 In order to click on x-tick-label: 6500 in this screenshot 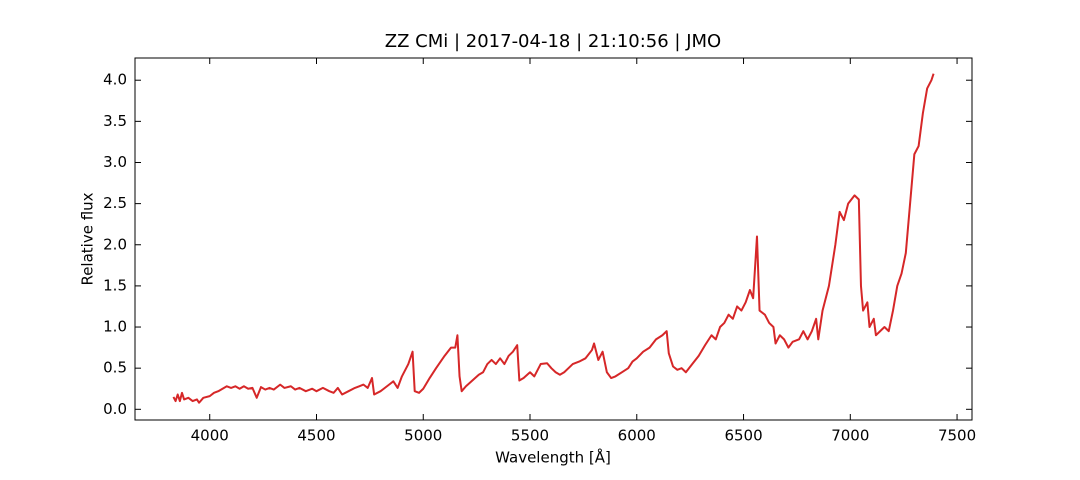, I will do `click(743, 436)`.